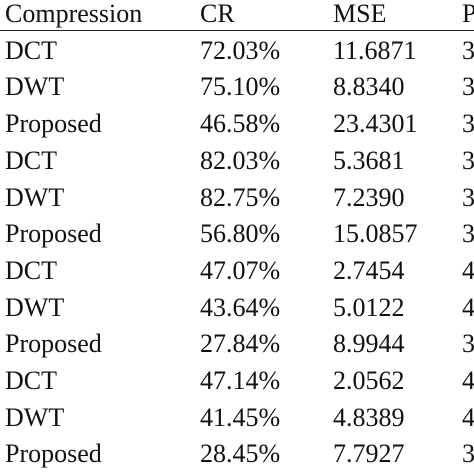 The height and width of the screenshot is (474, 474). I want to click on table-cell: 27.84%, so click(240, 344).